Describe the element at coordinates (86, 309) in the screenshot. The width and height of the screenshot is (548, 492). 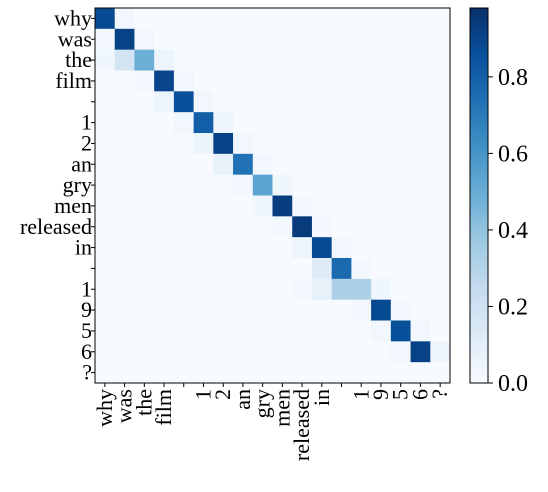
I see `y-tick-label: 9` at that location.